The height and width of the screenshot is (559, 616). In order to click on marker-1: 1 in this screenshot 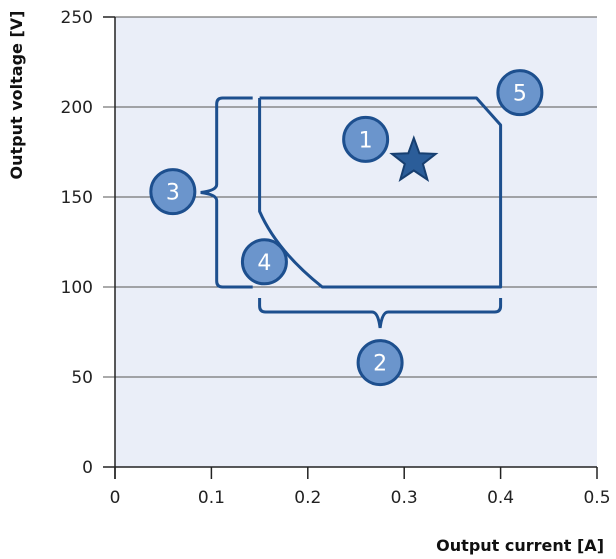, I will do `click(366, 139)`.